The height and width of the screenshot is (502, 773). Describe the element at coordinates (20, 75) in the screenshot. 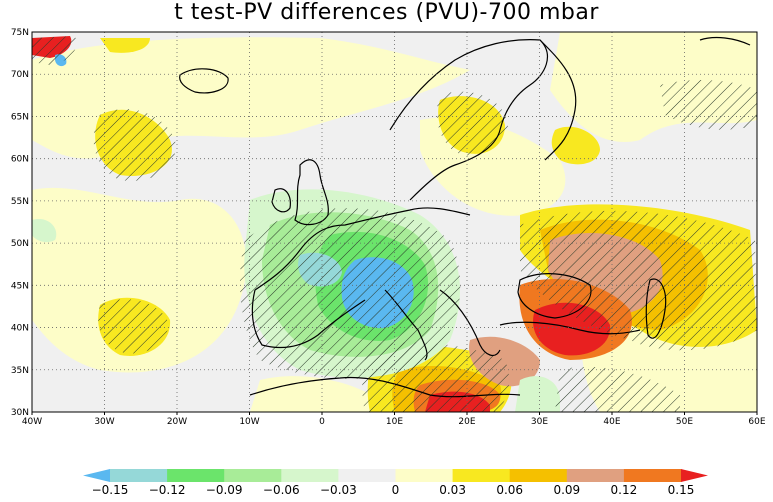

I see `latitude-label: 70N` at that location.